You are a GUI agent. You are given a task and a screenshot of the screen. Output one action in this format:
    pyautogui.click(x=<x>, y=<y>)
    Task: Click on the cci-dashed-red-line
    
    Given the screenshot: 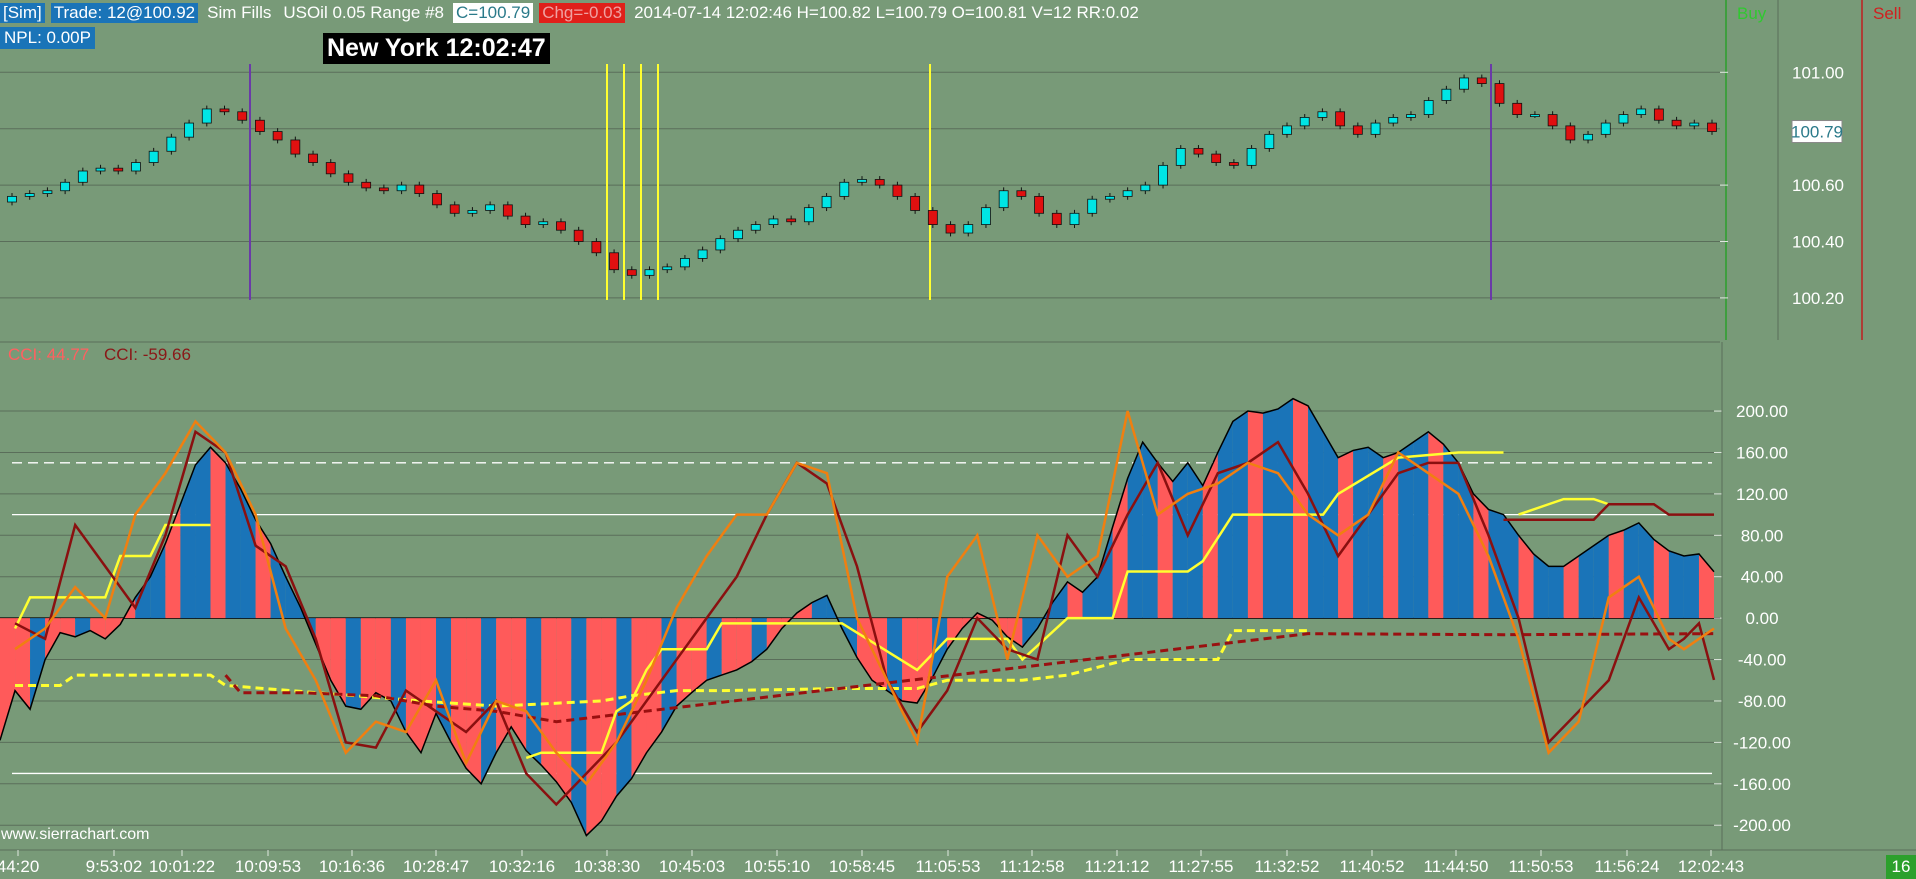 What is the action you would take?
    pyautogui.click(x=969, y=678)
    